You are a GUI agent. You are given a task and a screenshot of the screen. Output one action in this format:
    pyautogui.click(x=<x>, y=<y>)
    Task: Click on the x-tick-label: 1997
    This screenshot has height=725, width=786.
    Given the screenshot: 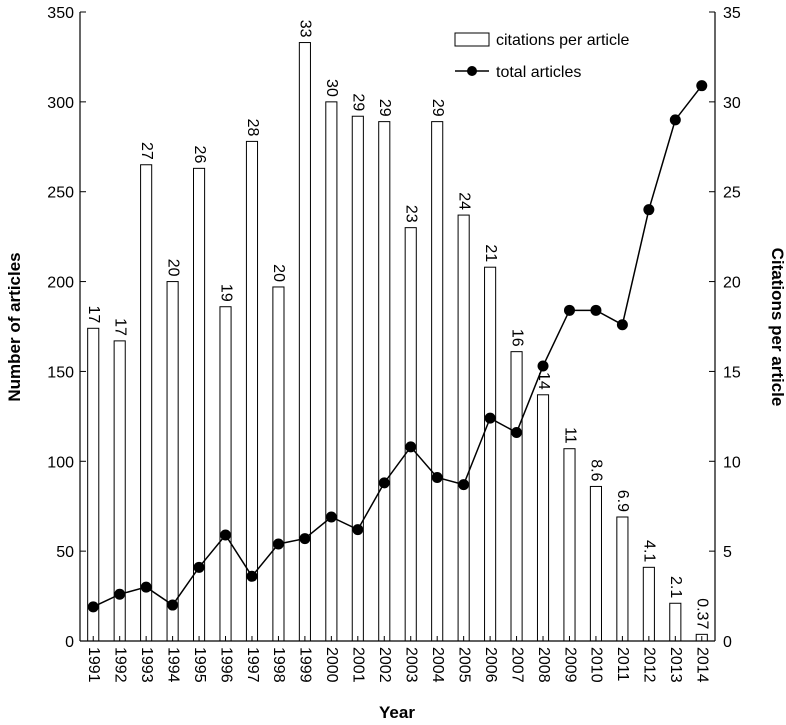 What is the action you would take?
    pyautogui.click(x=252, y=665)
    